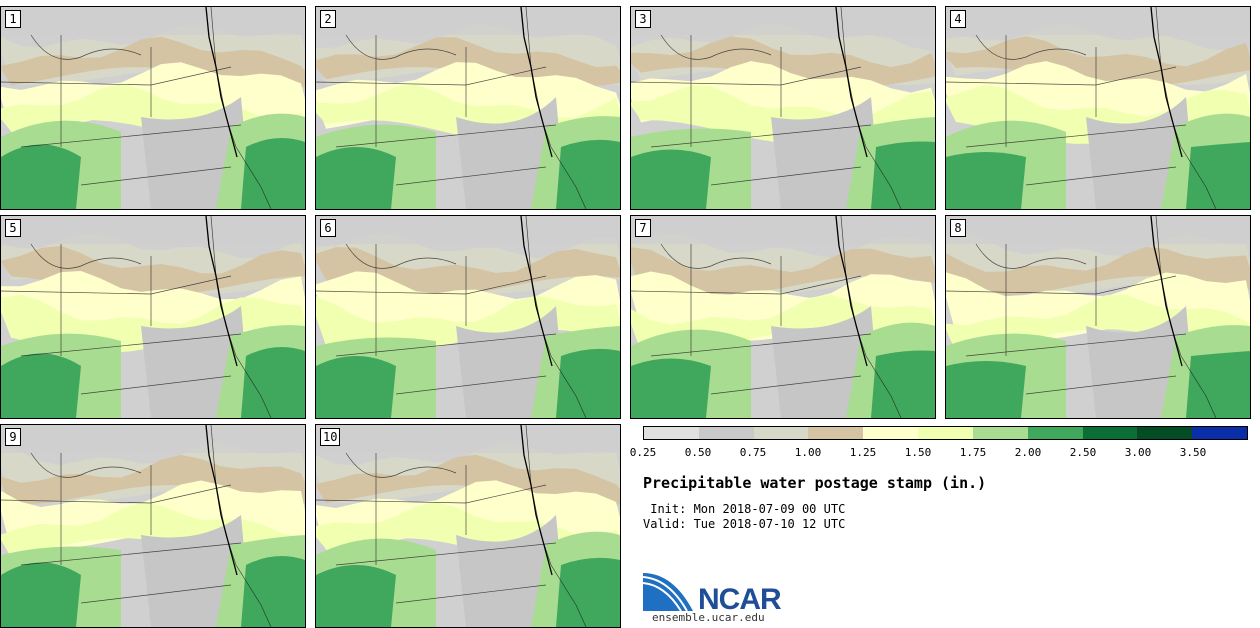  I want to click on logo-name: NCAR, so click(740, 599).